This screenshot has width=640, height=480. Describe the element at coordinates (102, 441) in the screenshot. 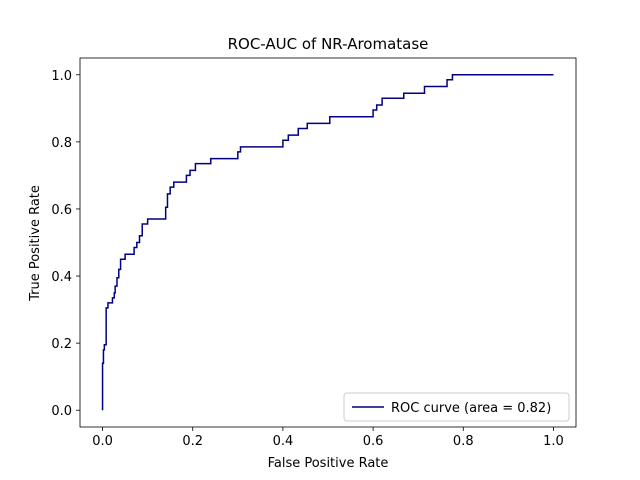

I see `x-tick-label: 0.0` at that location.